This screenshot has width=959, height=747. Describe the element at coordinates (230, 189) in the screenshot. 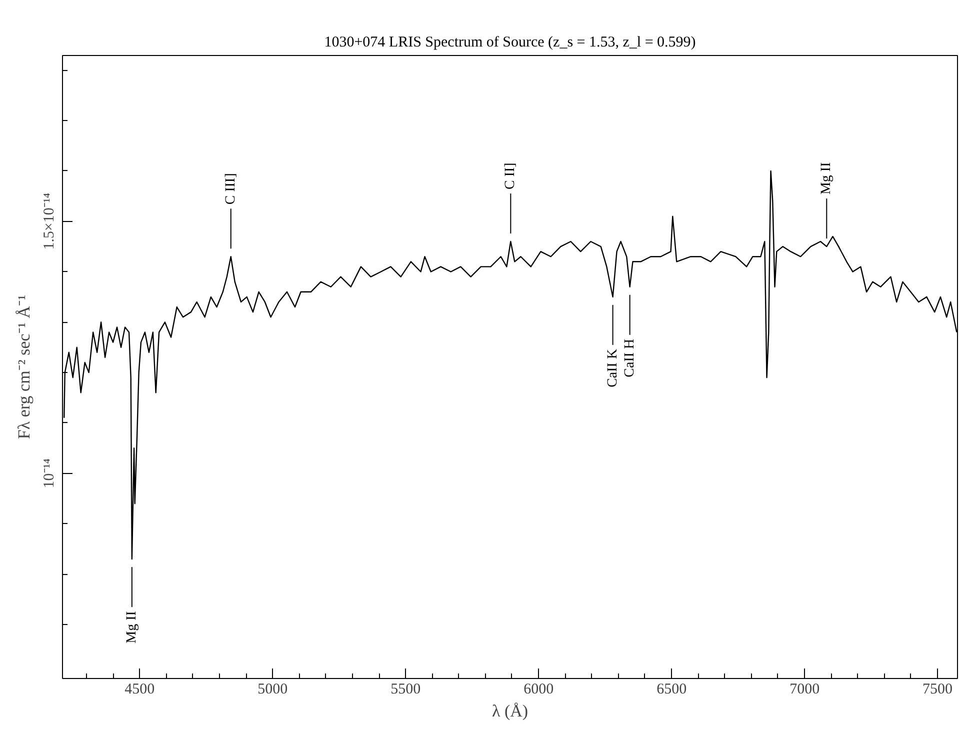

I see `annotation: C III]` at that location.